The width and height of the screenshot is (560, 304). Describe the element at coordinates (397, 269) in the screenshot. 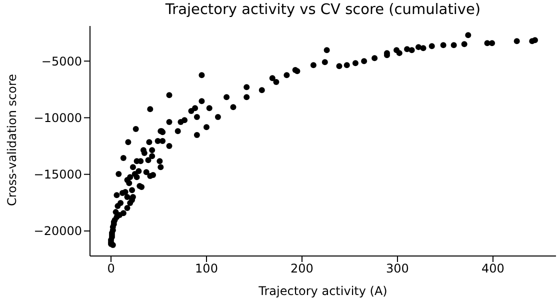

I see `x-tick-label: 300` at that location.